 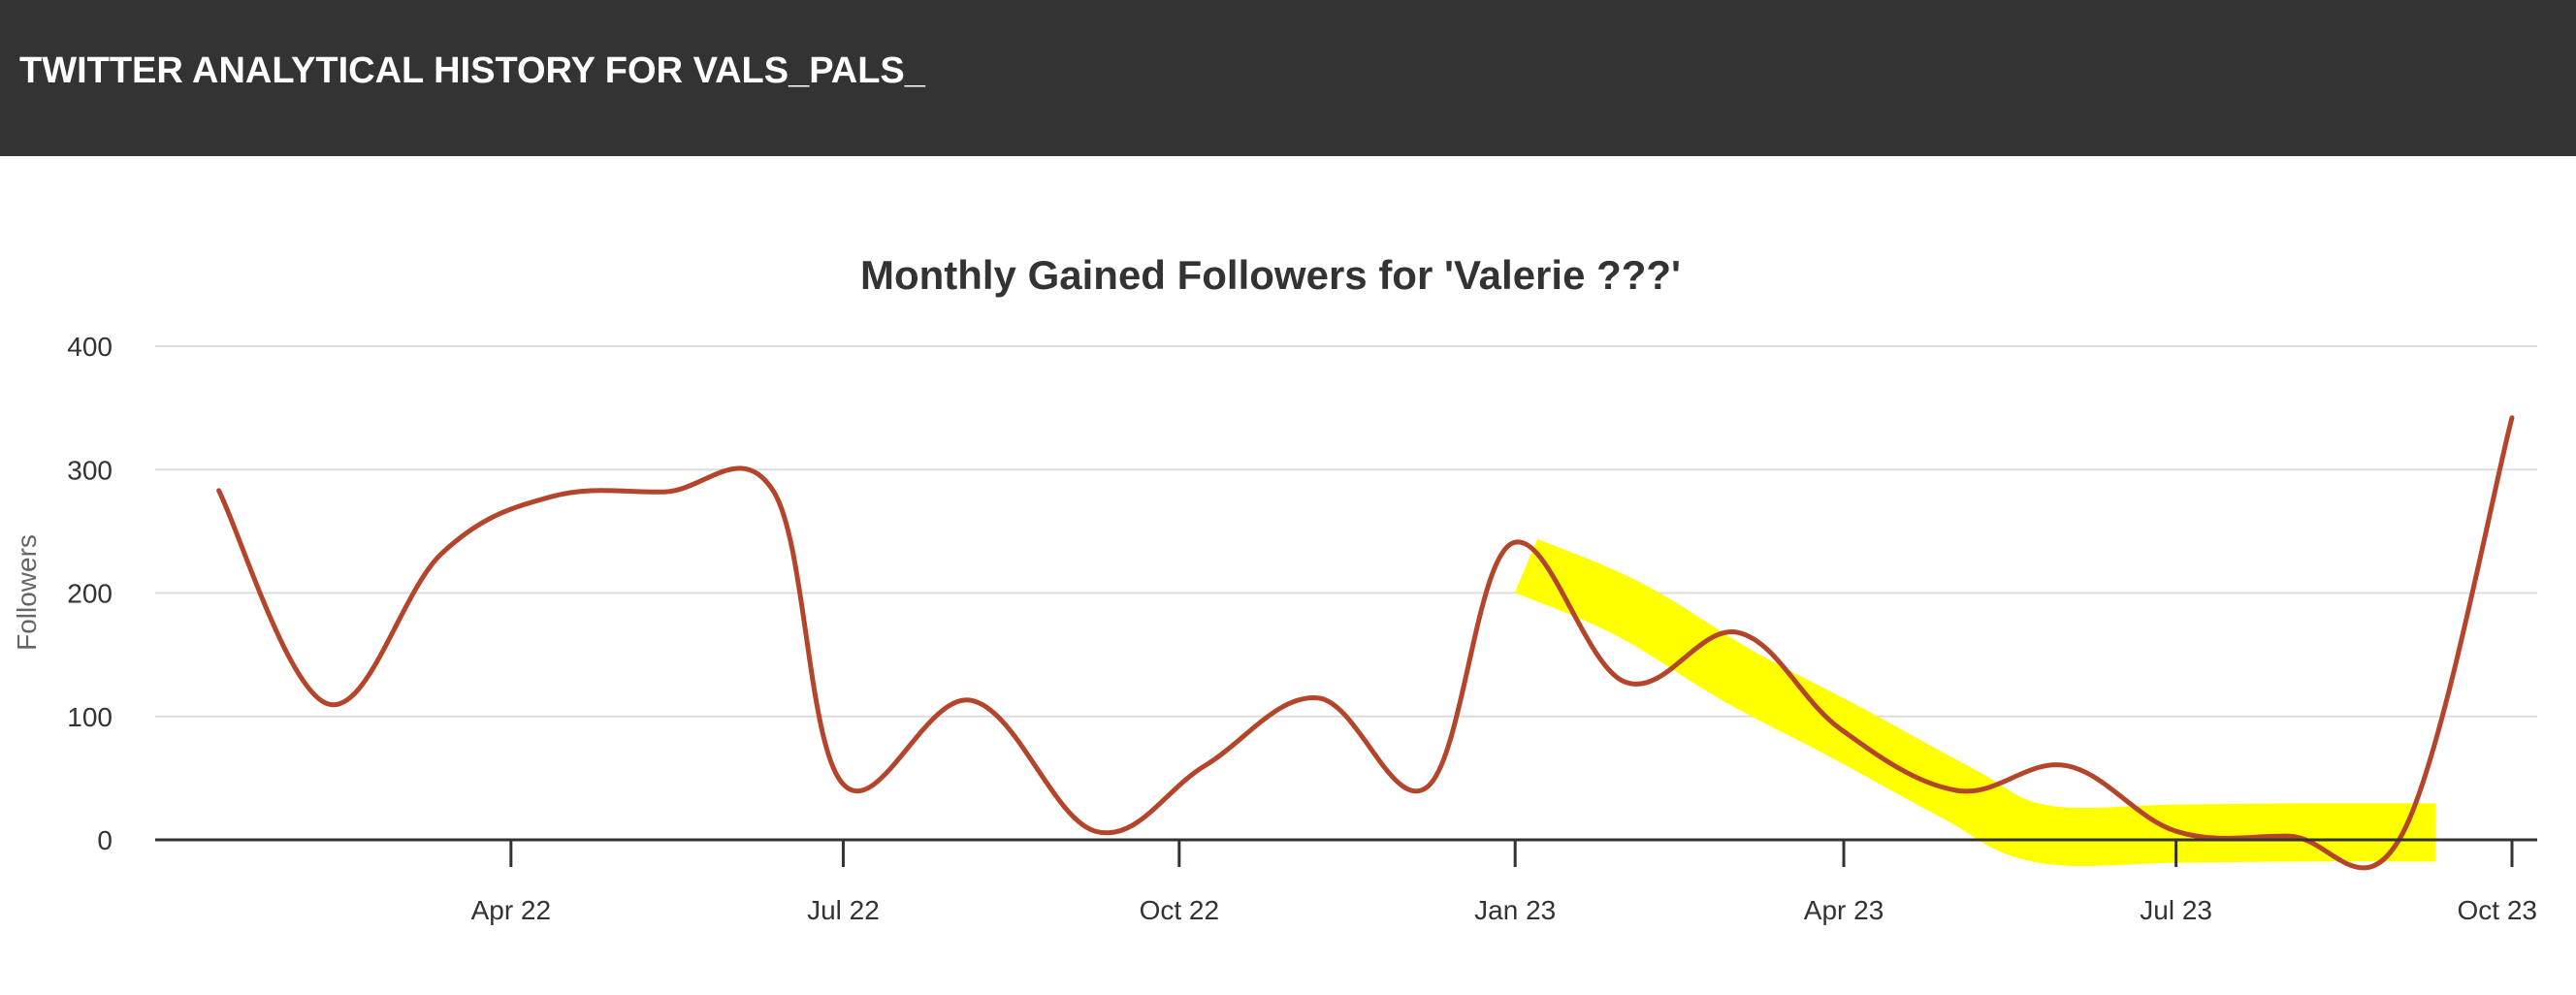 What do you see at coordinates (843, 910) in the screenshot?
I see `x-tick-label: Jul 22` at bounding box center [843, 910].